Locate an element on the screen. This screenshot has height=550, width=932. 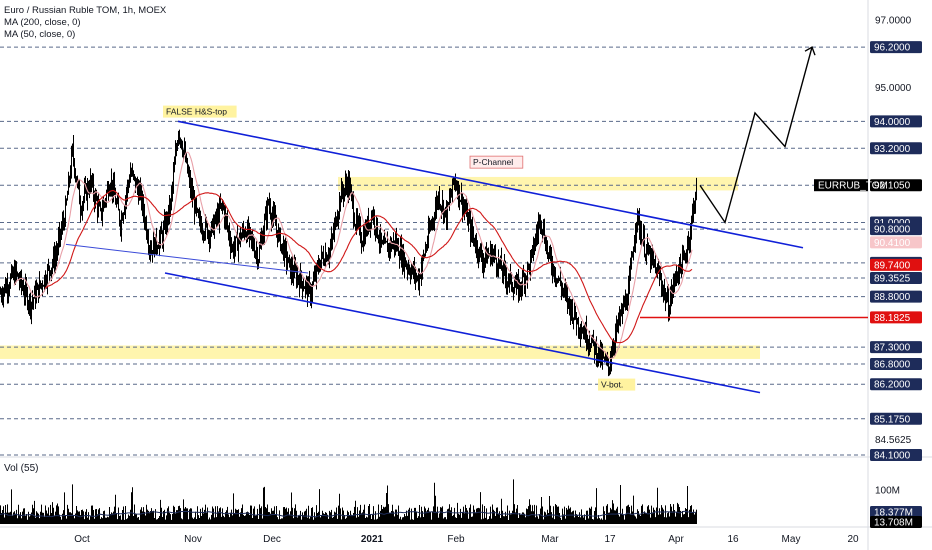
neckline is located at coordinates (187, 258).